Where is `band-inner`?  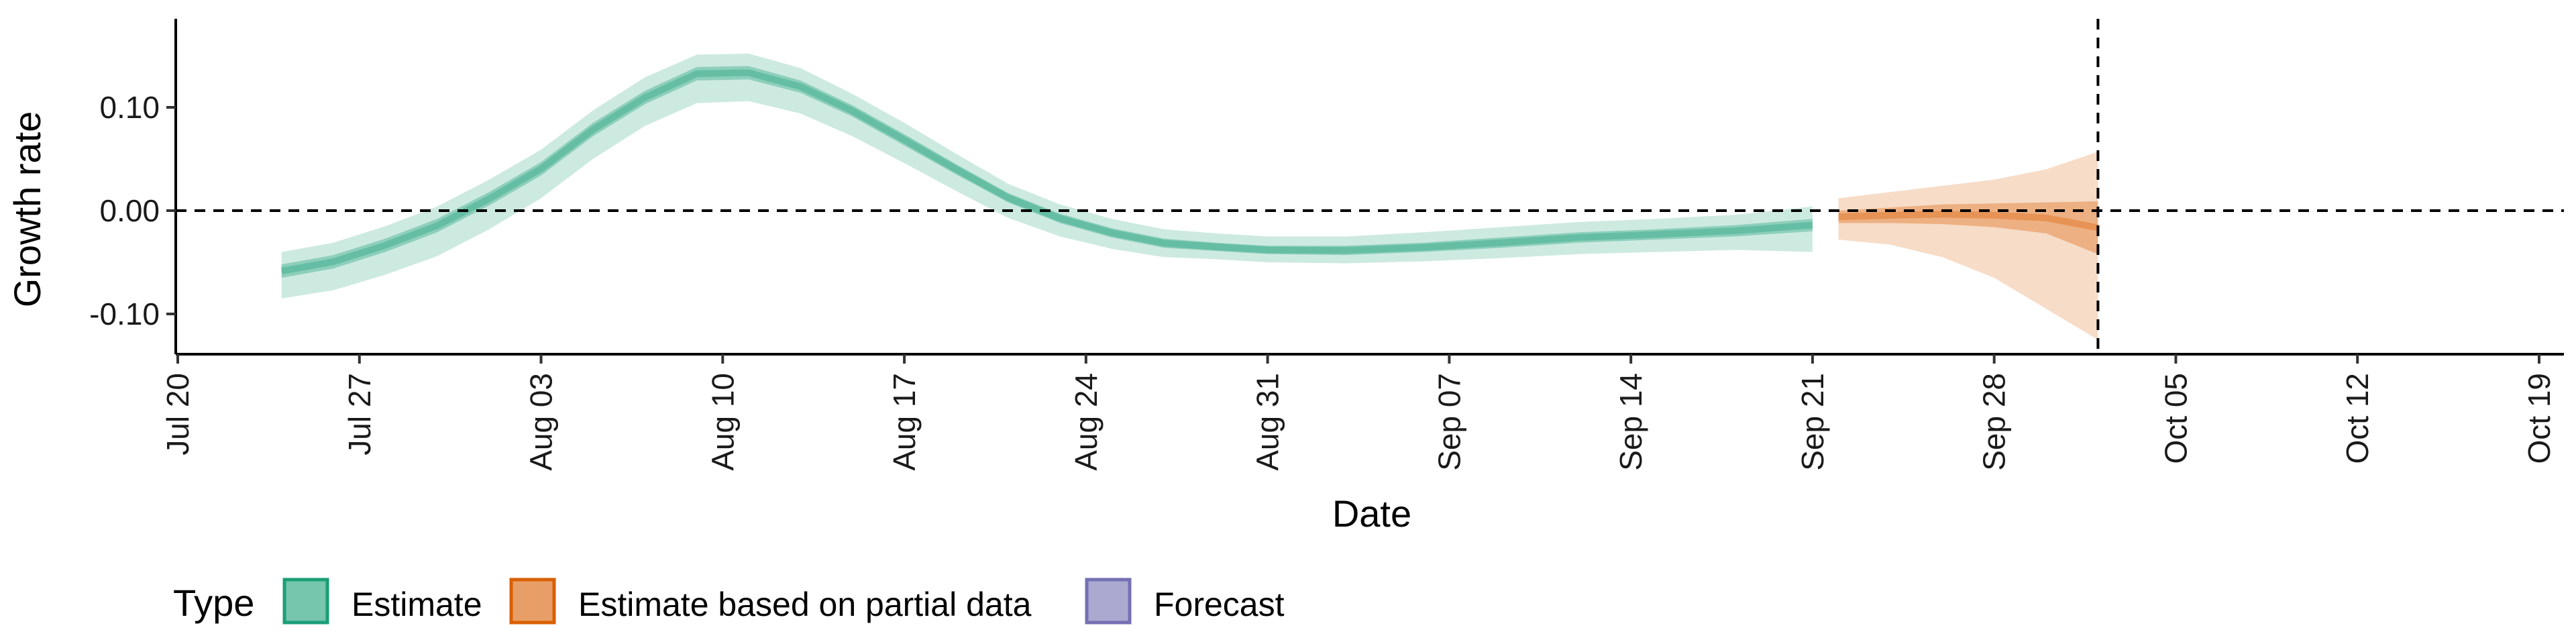 band-inner is located at coordinates (1968, 227).